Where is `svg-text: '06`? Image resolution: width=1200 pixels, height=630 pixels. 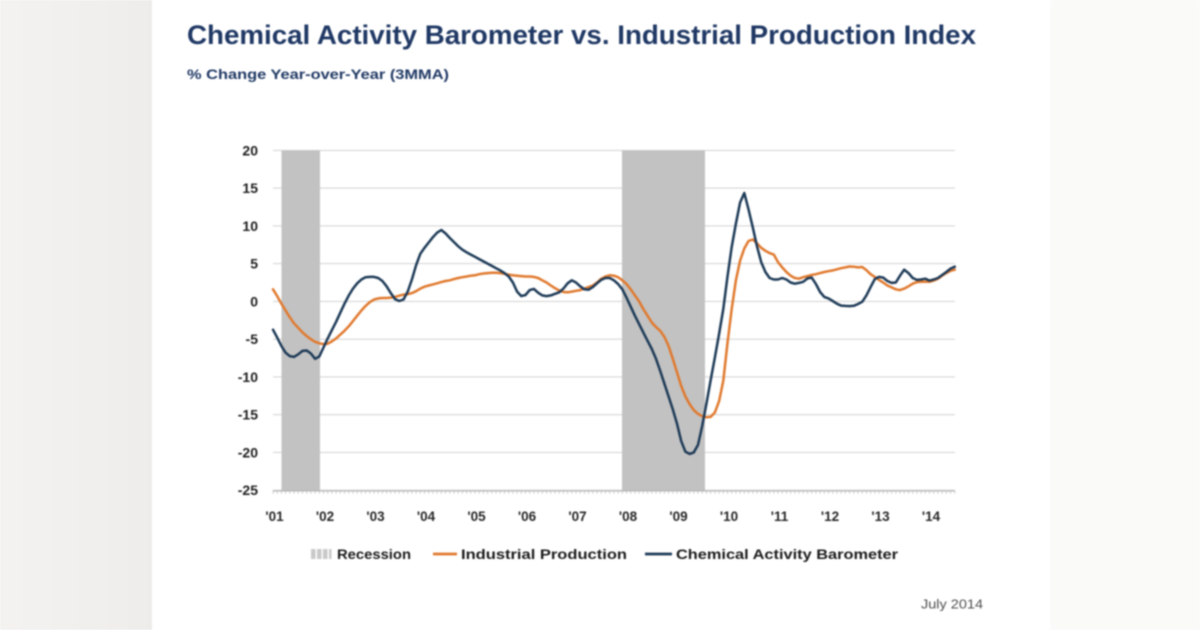
svg-text: '06 is located at coordinates (527, 516).